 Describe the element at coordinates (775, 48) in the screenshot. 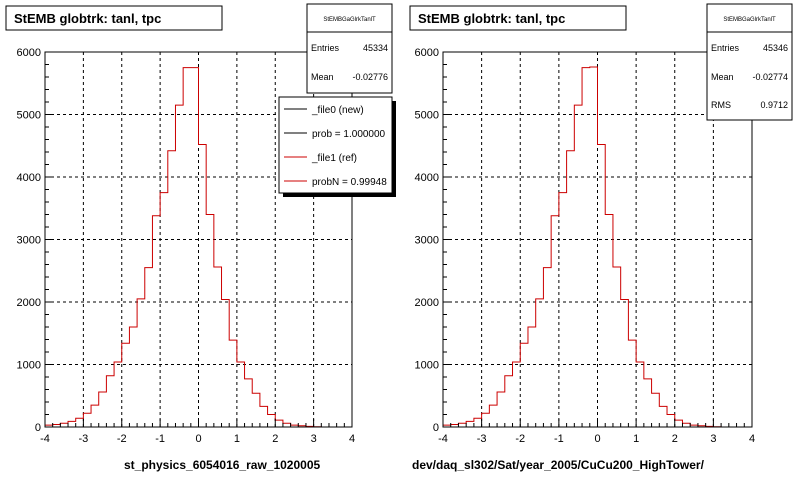

I see `stats-value: 45346` at that location.